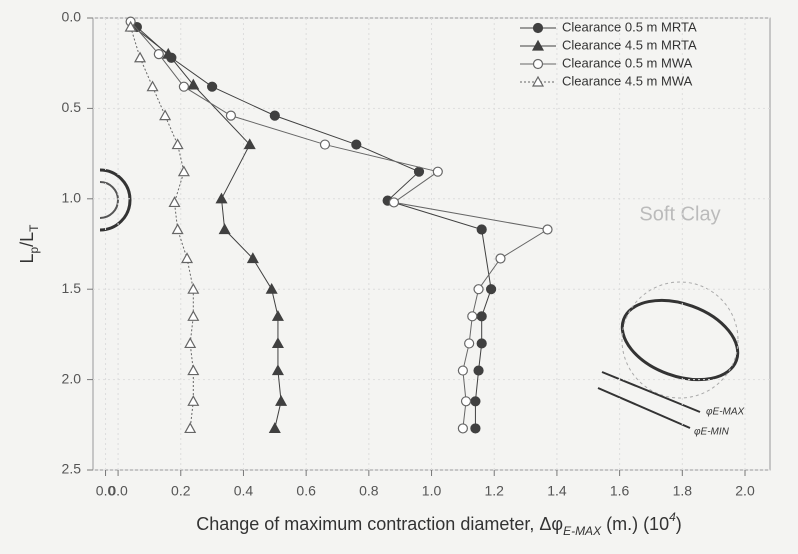 The height and width of the screenshot is (554, 798). What do you see at coordinates (629, 44) in the screenshot?
I see `legend-label: Clearance 4.5 m MRTA` at bounding box center [629, 44].